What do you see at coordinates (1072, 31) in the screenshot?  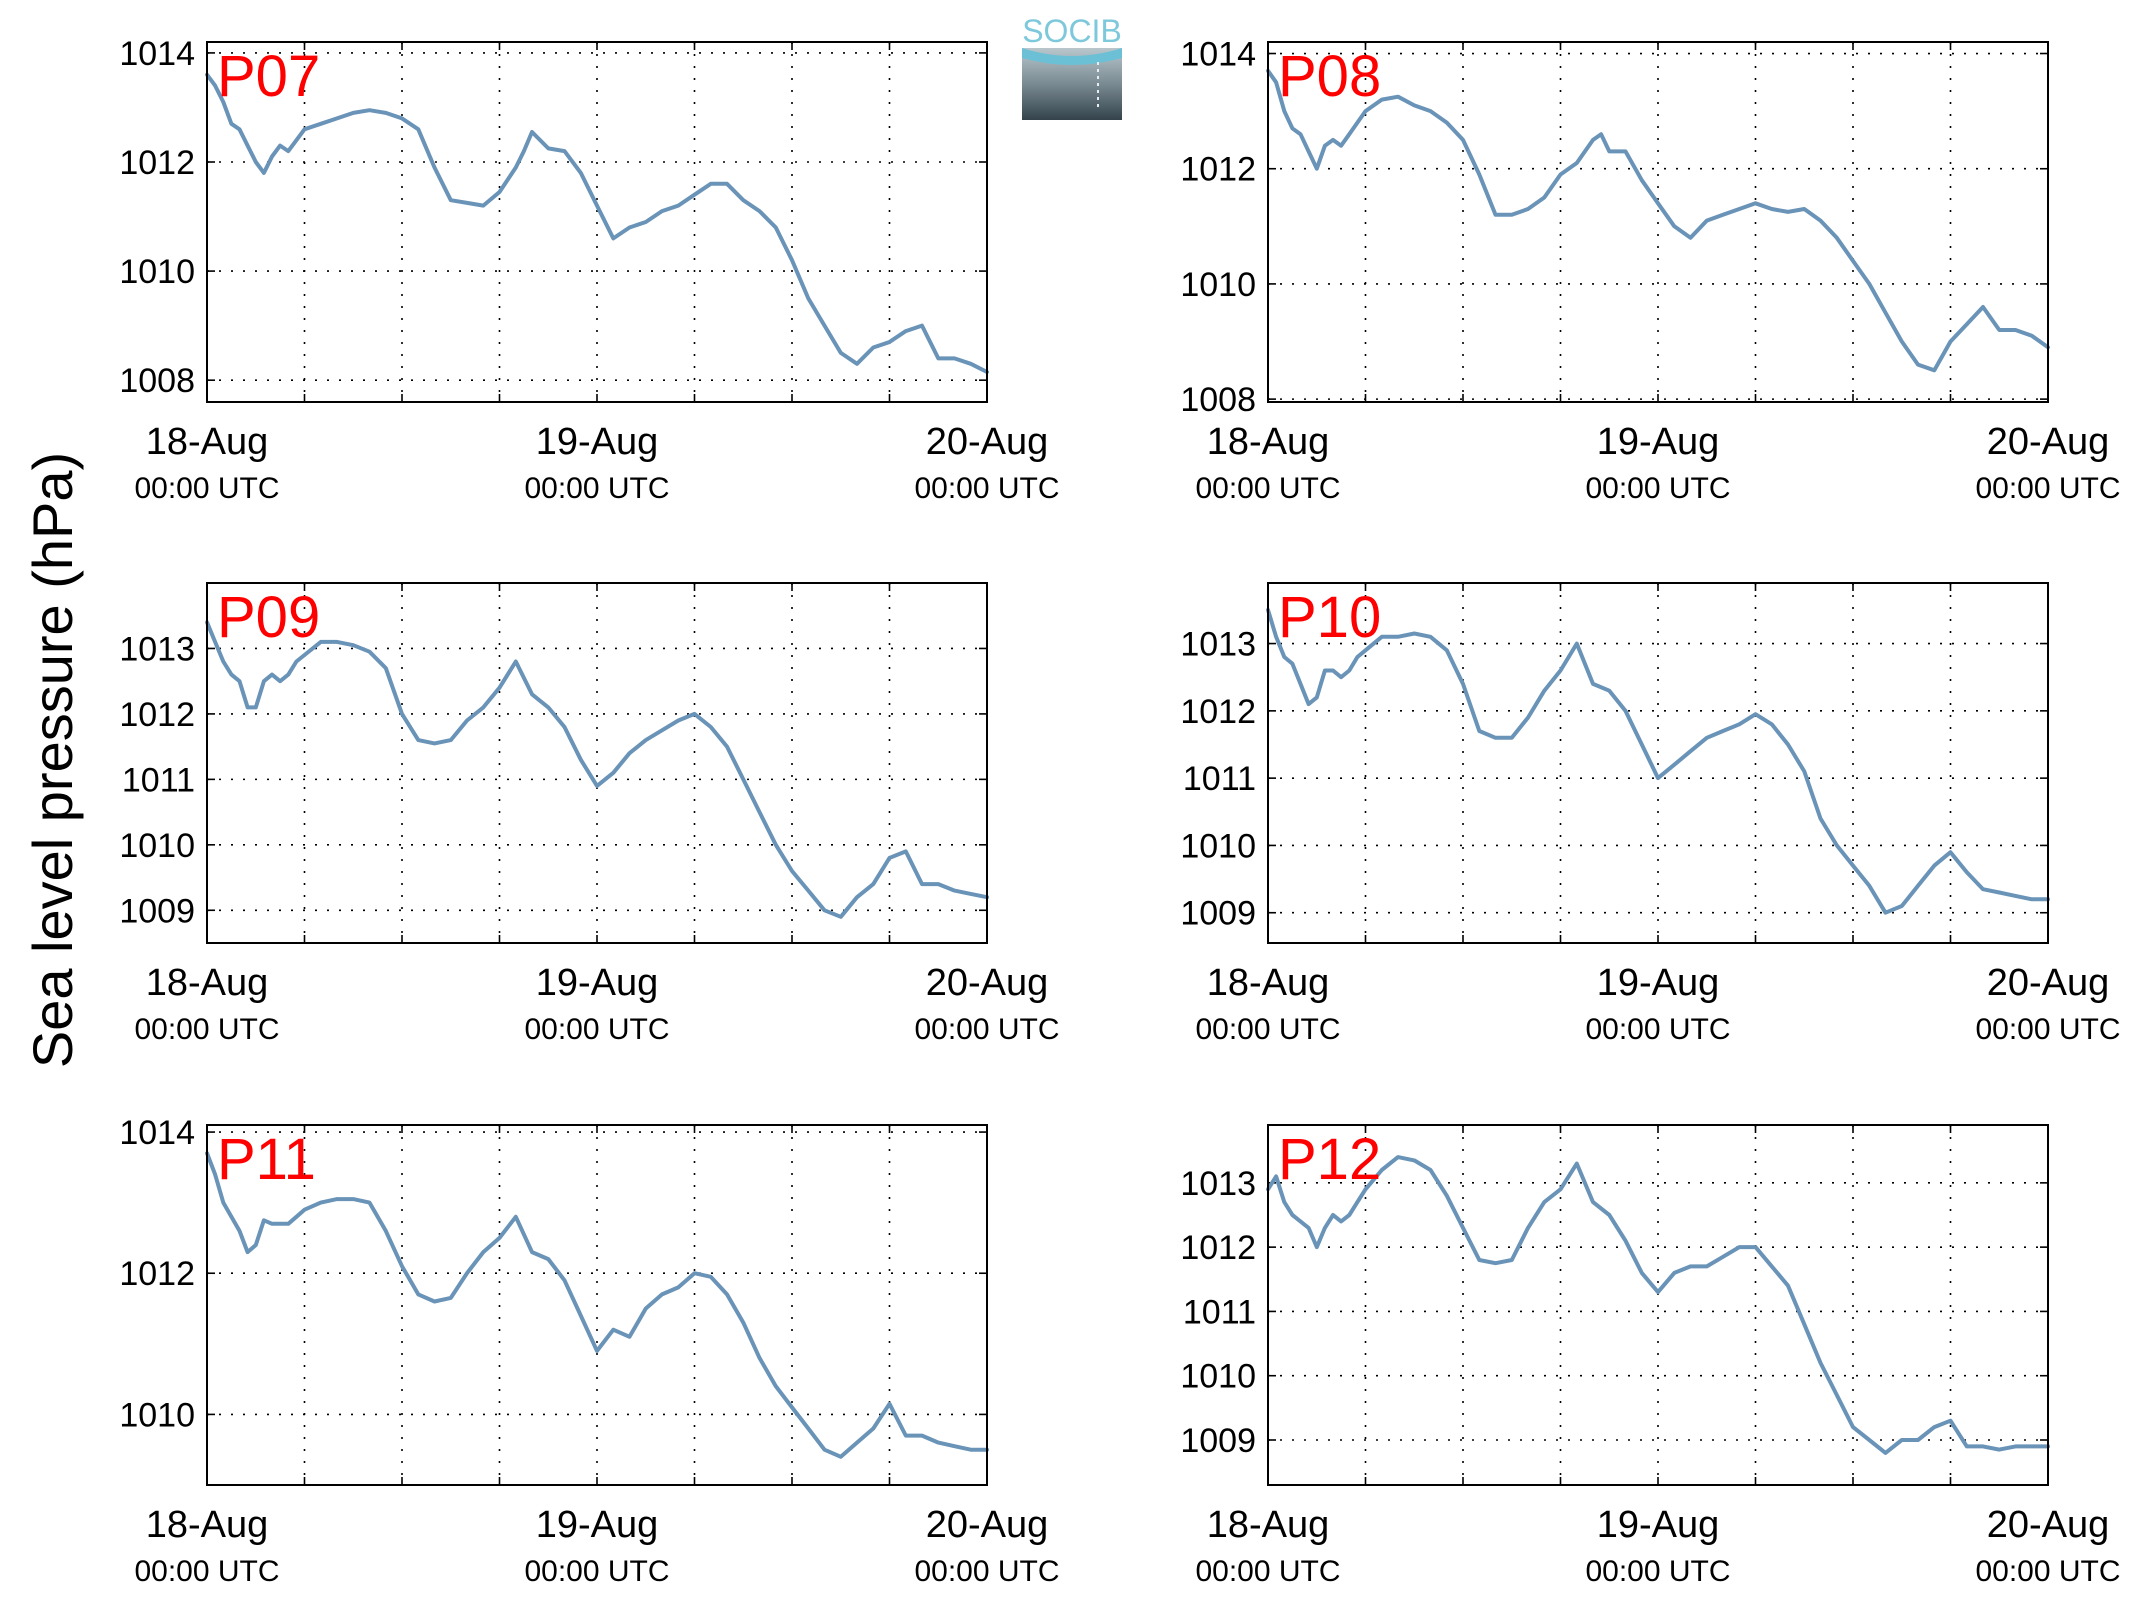 I see `socib-logo-text: SOCIB` at bounding box center [1072, 31].